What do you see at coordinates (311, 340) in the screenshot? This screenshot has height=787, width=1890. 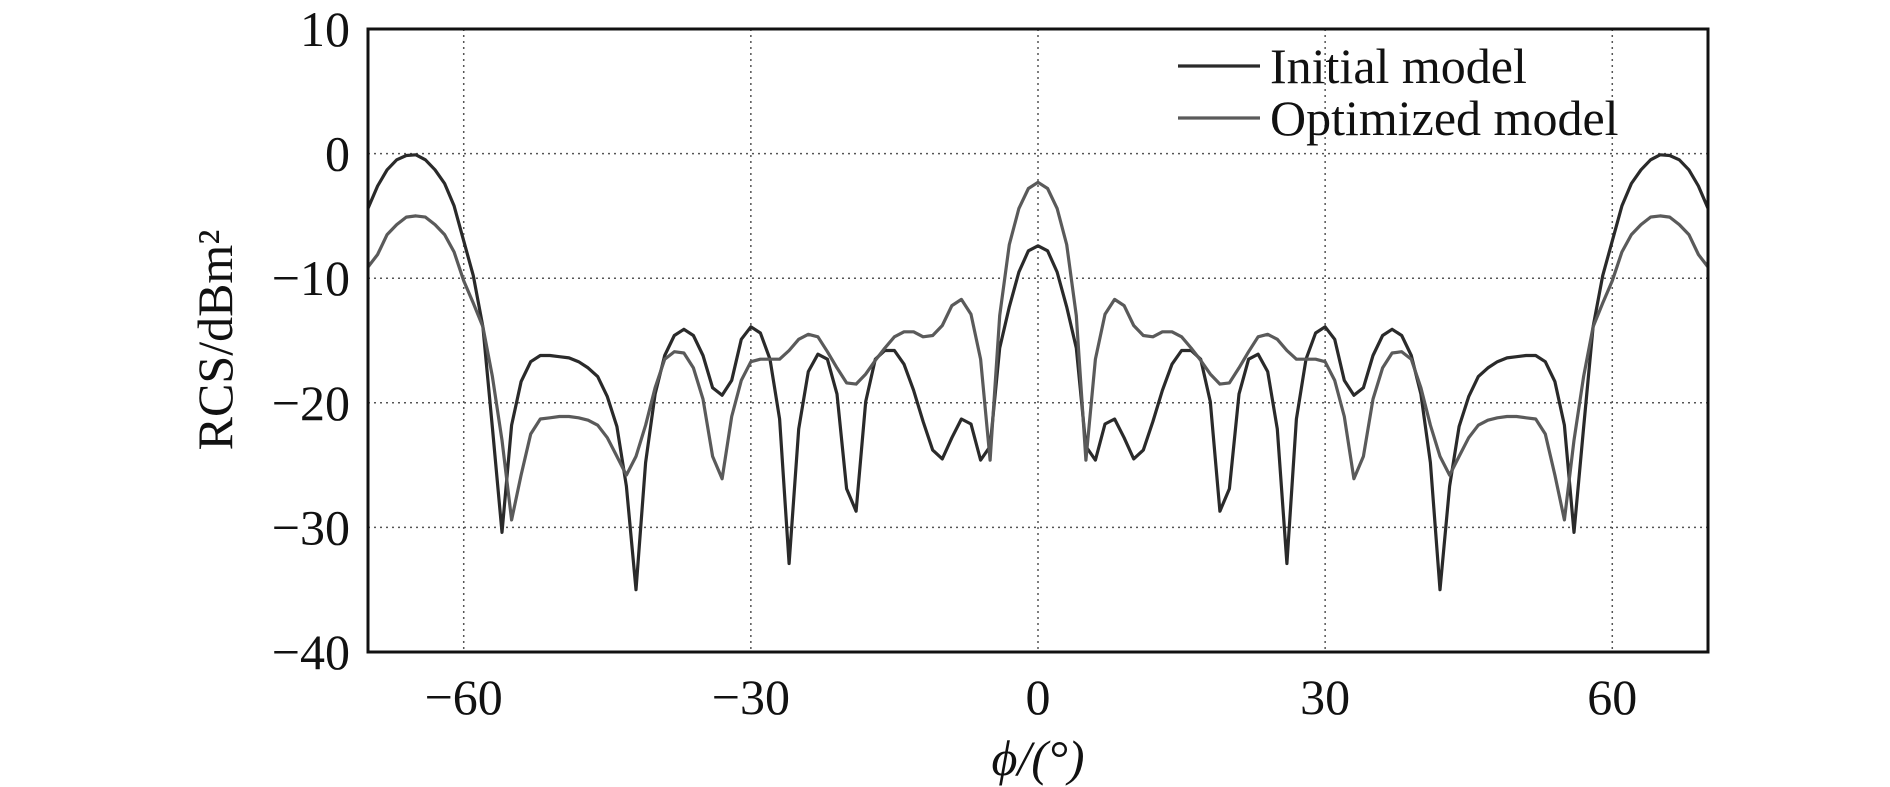 I see `y-tick-labels: 10 0 −10 −20 −30 −40` at bounding box center [311, 340].